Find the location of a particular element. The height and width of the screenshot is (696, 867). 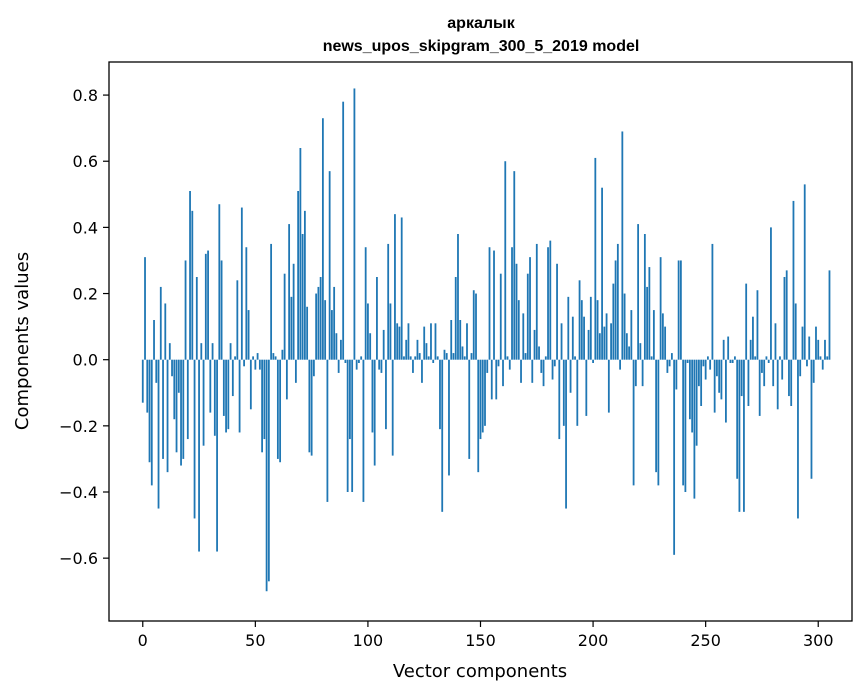

x-tick-label-5: 250 is located at coordinates (705, 640).